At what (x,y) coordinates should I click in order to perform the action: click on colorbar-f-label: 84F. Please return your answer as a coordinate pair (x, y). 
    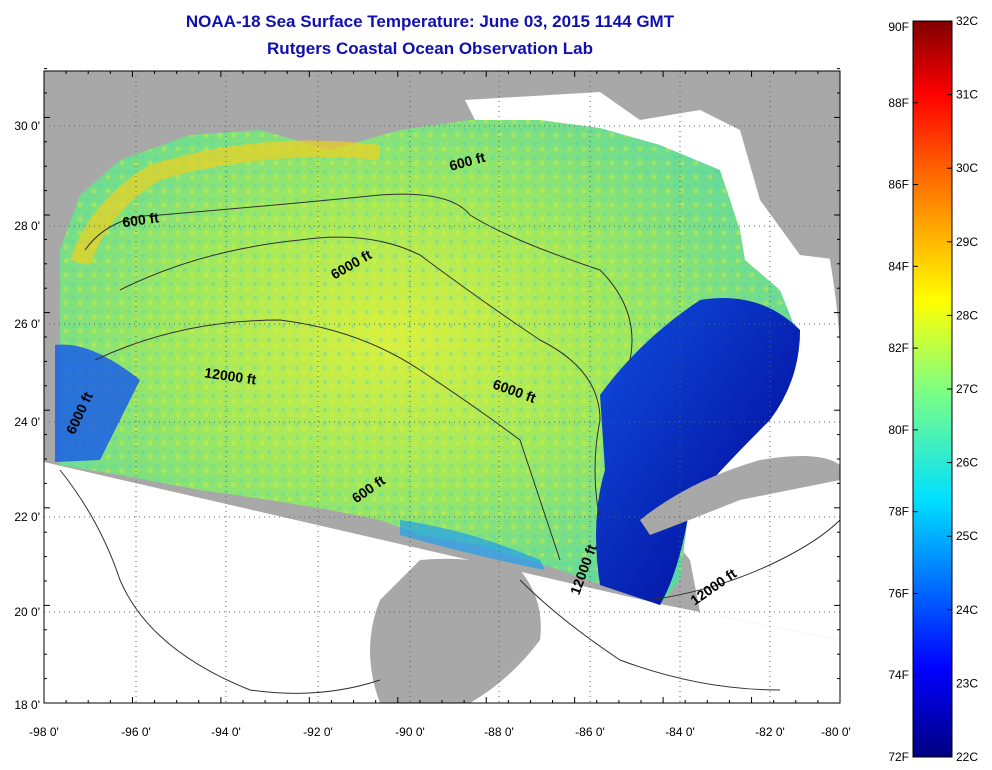
    Looking at the image, I should click on (898, 266).